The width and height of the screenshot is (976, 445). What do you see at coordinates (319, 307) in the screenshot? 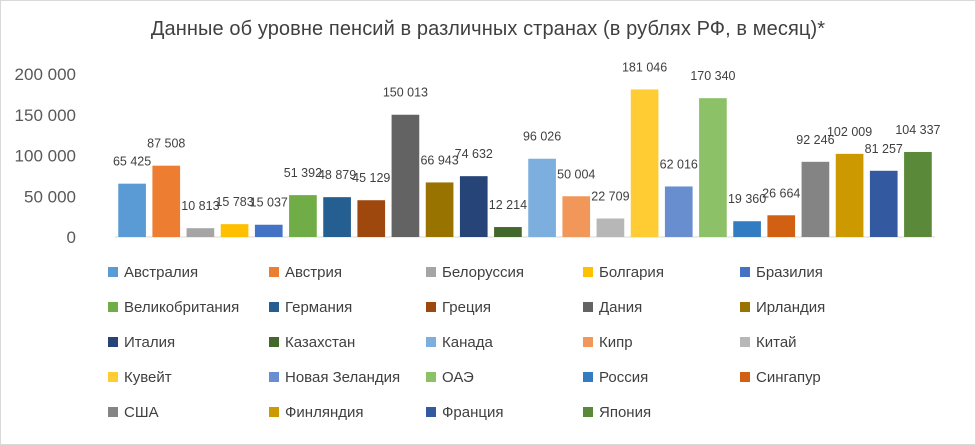
I see `legend-label: Германия` at bounding box center [319, 307].